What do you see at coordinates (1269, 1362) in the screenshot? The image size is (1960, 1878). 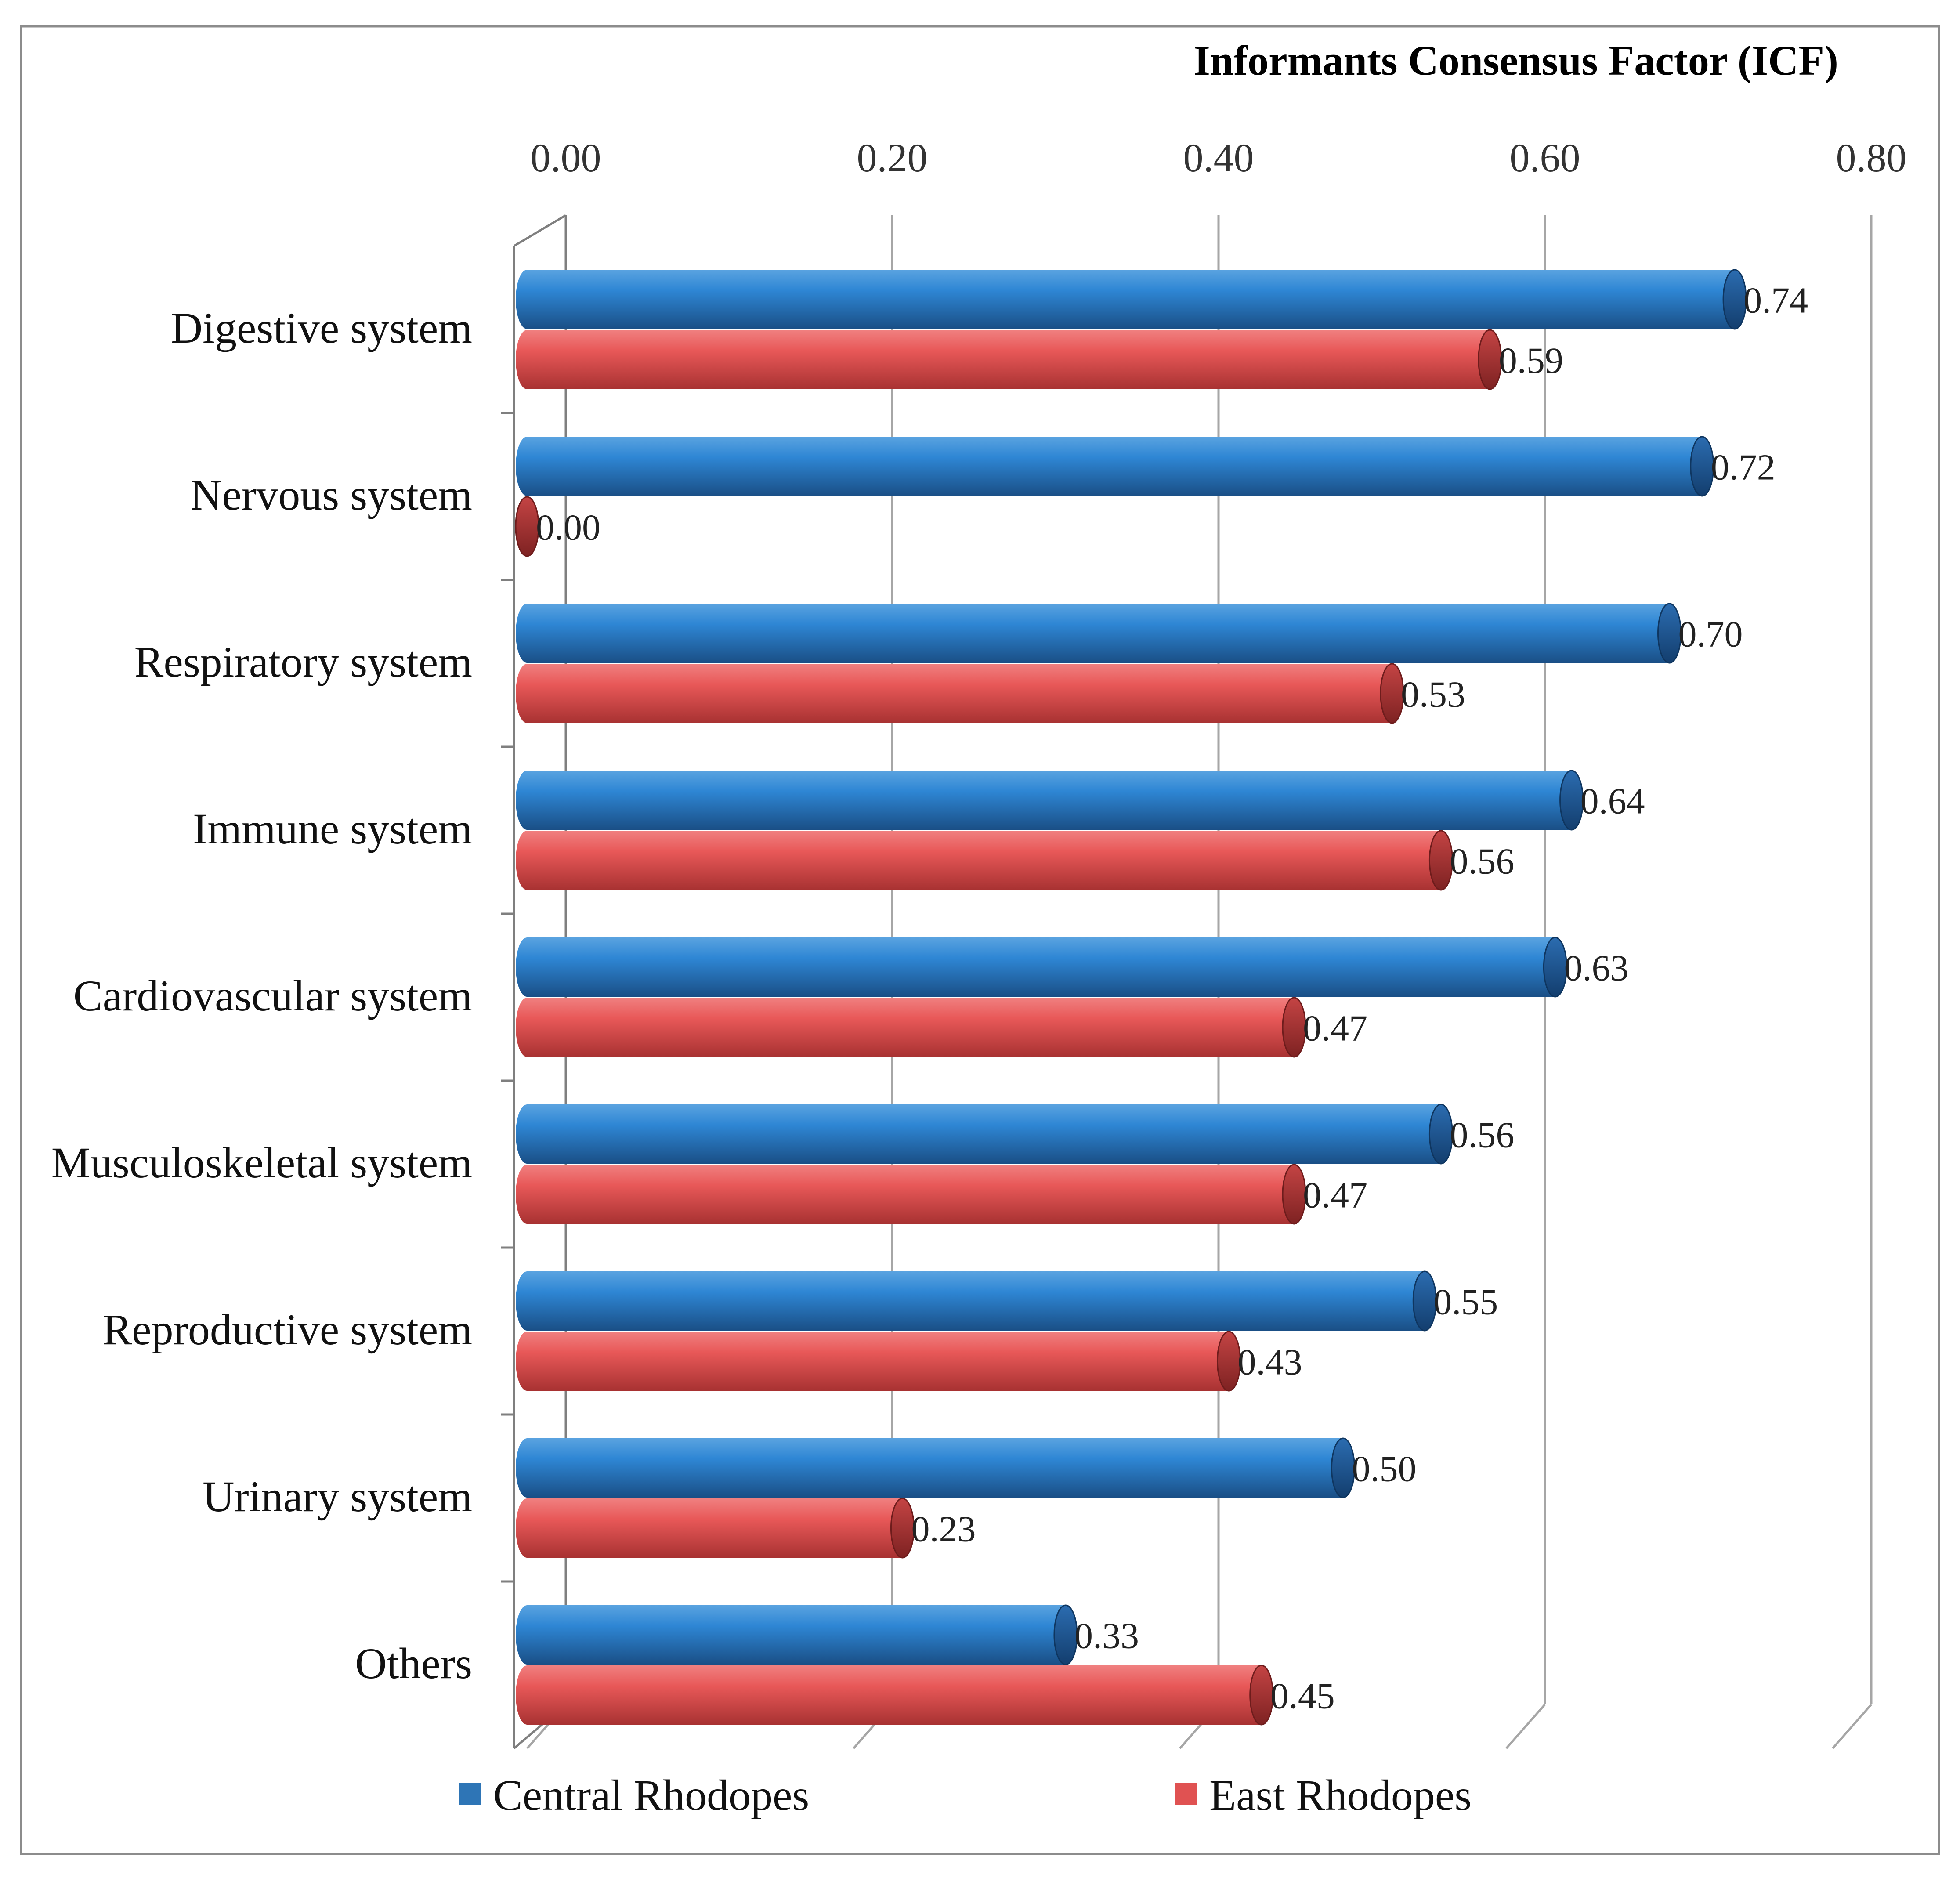 I see `data-label: 0.43` at bounding box center [1269, 1362].